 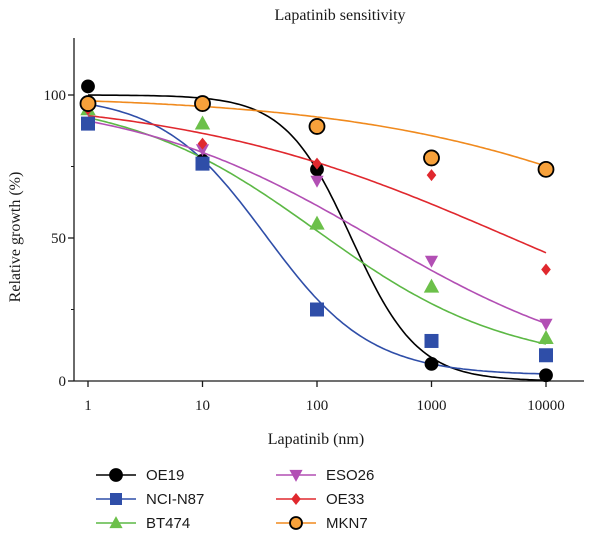 What do you see at coordinates (168, 523) in the screenshot?
I see `legend-label: BT474` at bounding box center [168, 523].